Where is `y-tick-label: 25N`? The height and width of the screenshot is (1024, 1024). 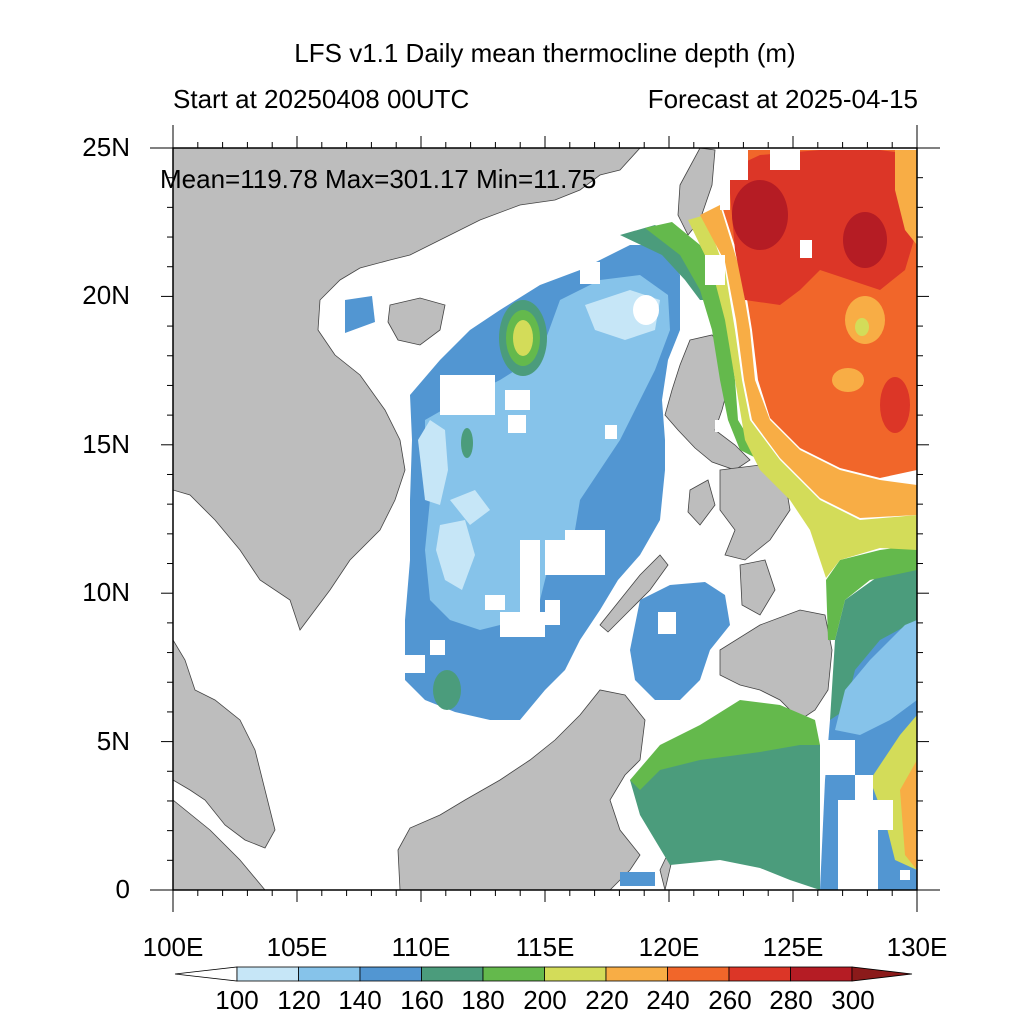
y-tick-label: 25N is located at coordinates (106, 147).